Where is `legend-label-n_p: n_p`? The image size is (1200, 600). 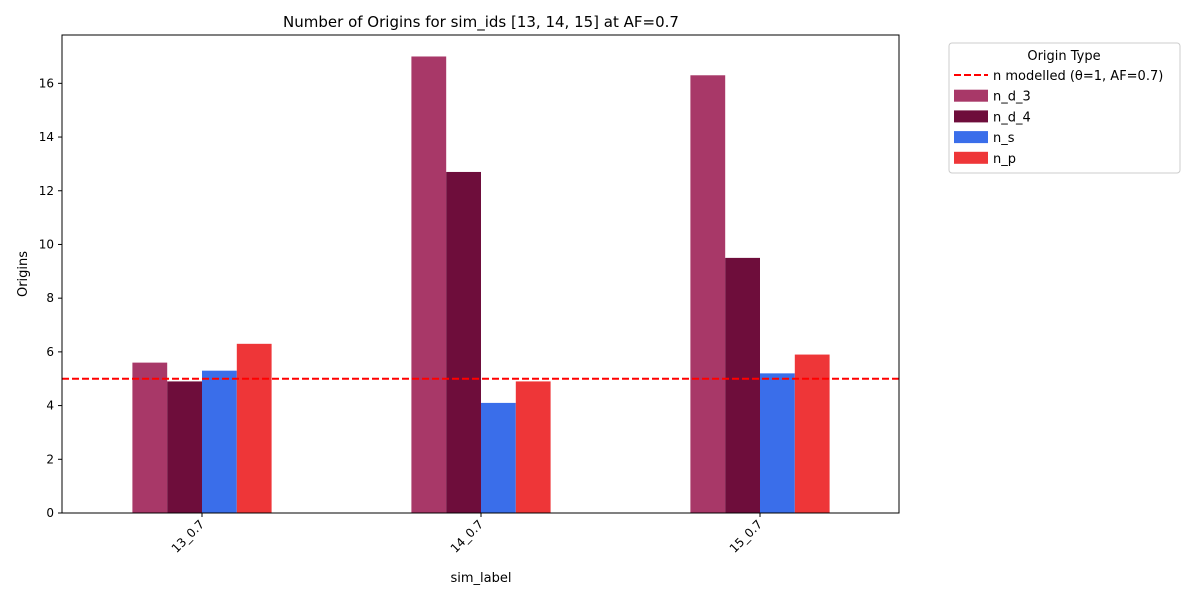
legend-label-n_p: n_p is located at coordinates (1004, 159).